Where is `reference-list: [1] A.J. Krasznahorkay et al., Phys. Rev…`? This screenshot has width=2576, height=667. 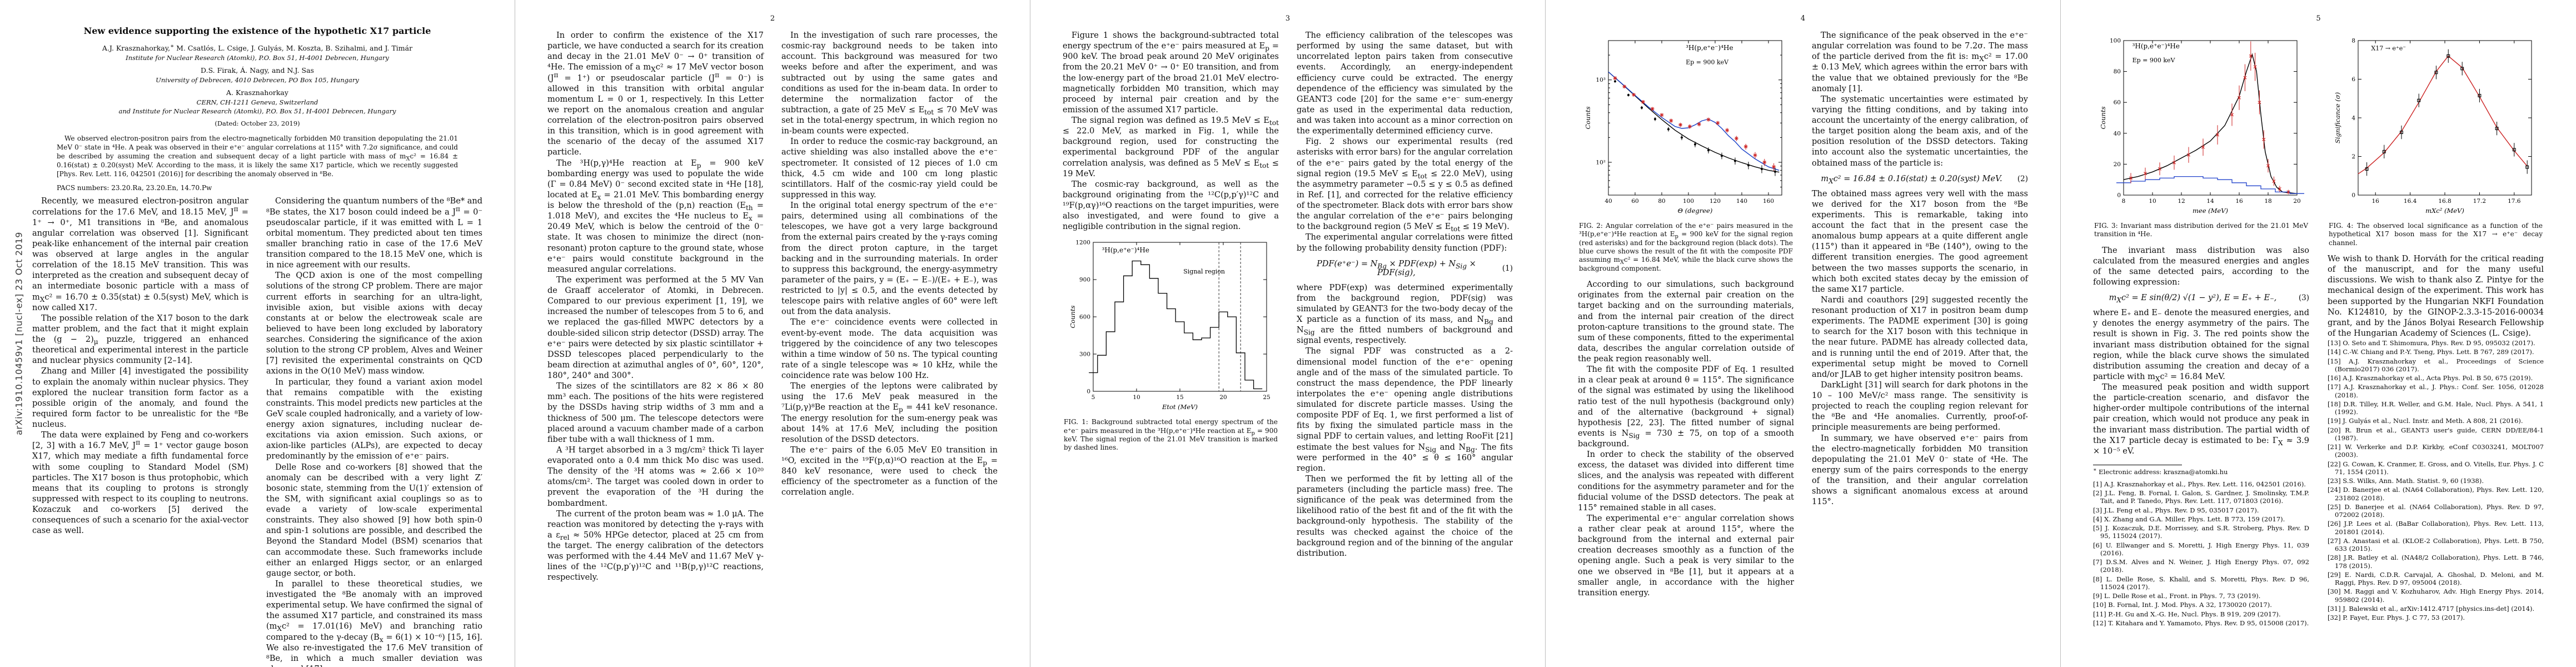 reference-list: [1] A.J. Krasznahorkay et al., Phys. Rev… is located at coordinates (2201, 553).